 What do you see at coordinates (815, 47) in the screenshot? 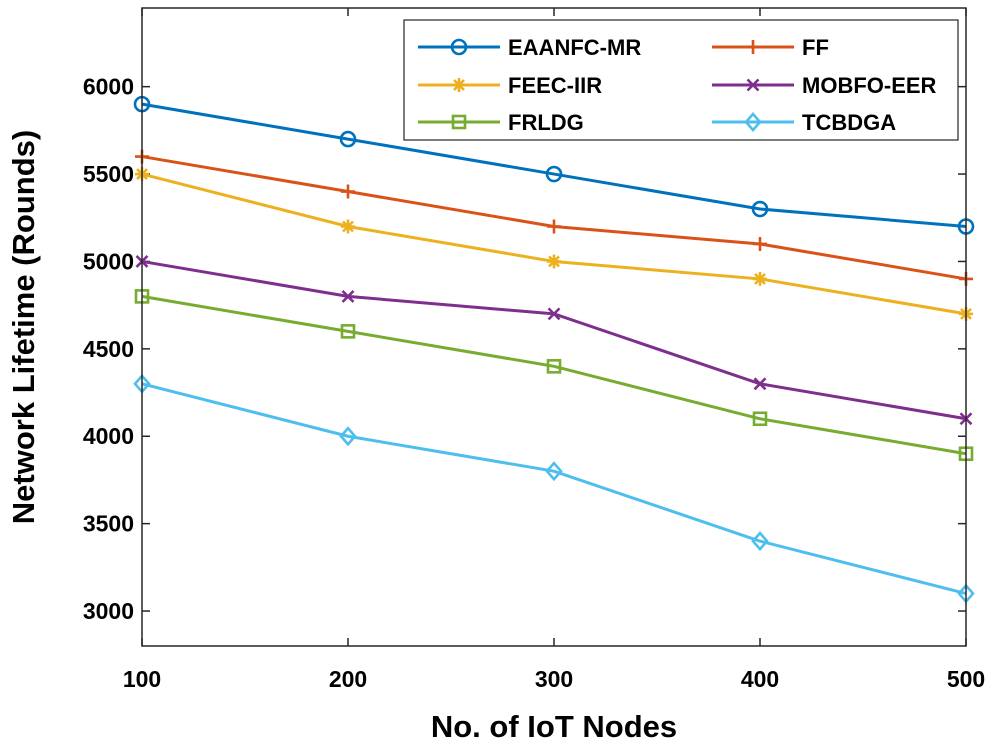
I see `legend-label-ff: FF` at bounding box center [815, 47].